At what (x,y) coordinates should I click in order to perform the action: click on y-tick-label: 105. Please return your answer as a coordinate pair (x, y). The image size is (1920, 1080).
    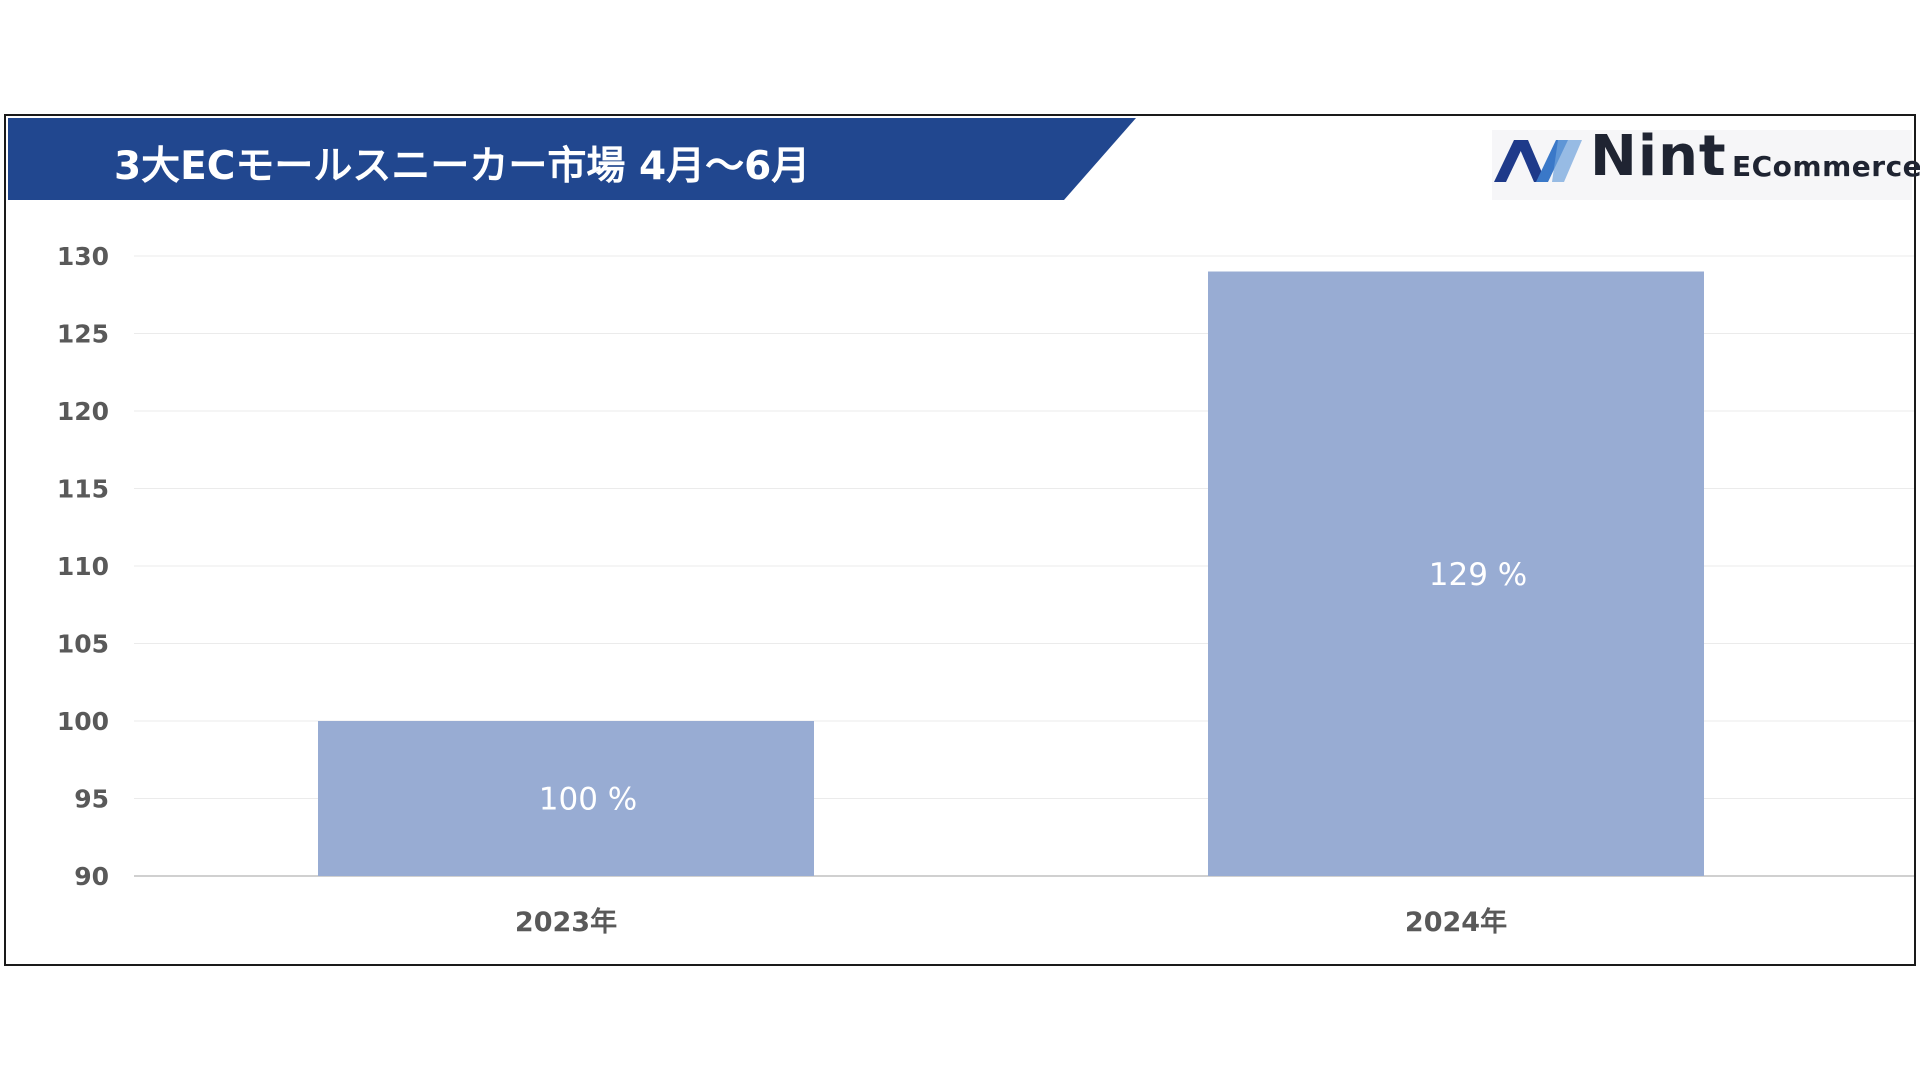
    Looking at the image, I should click on (83, 644).